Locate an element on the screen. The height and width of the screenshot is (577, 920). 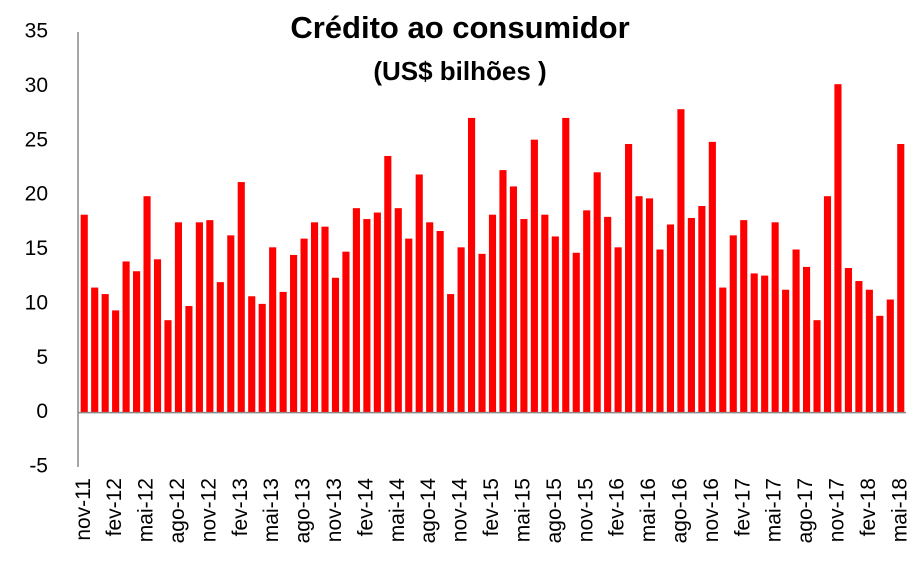
x-tick-label: mai-14 is located at coordinates (397, 510).